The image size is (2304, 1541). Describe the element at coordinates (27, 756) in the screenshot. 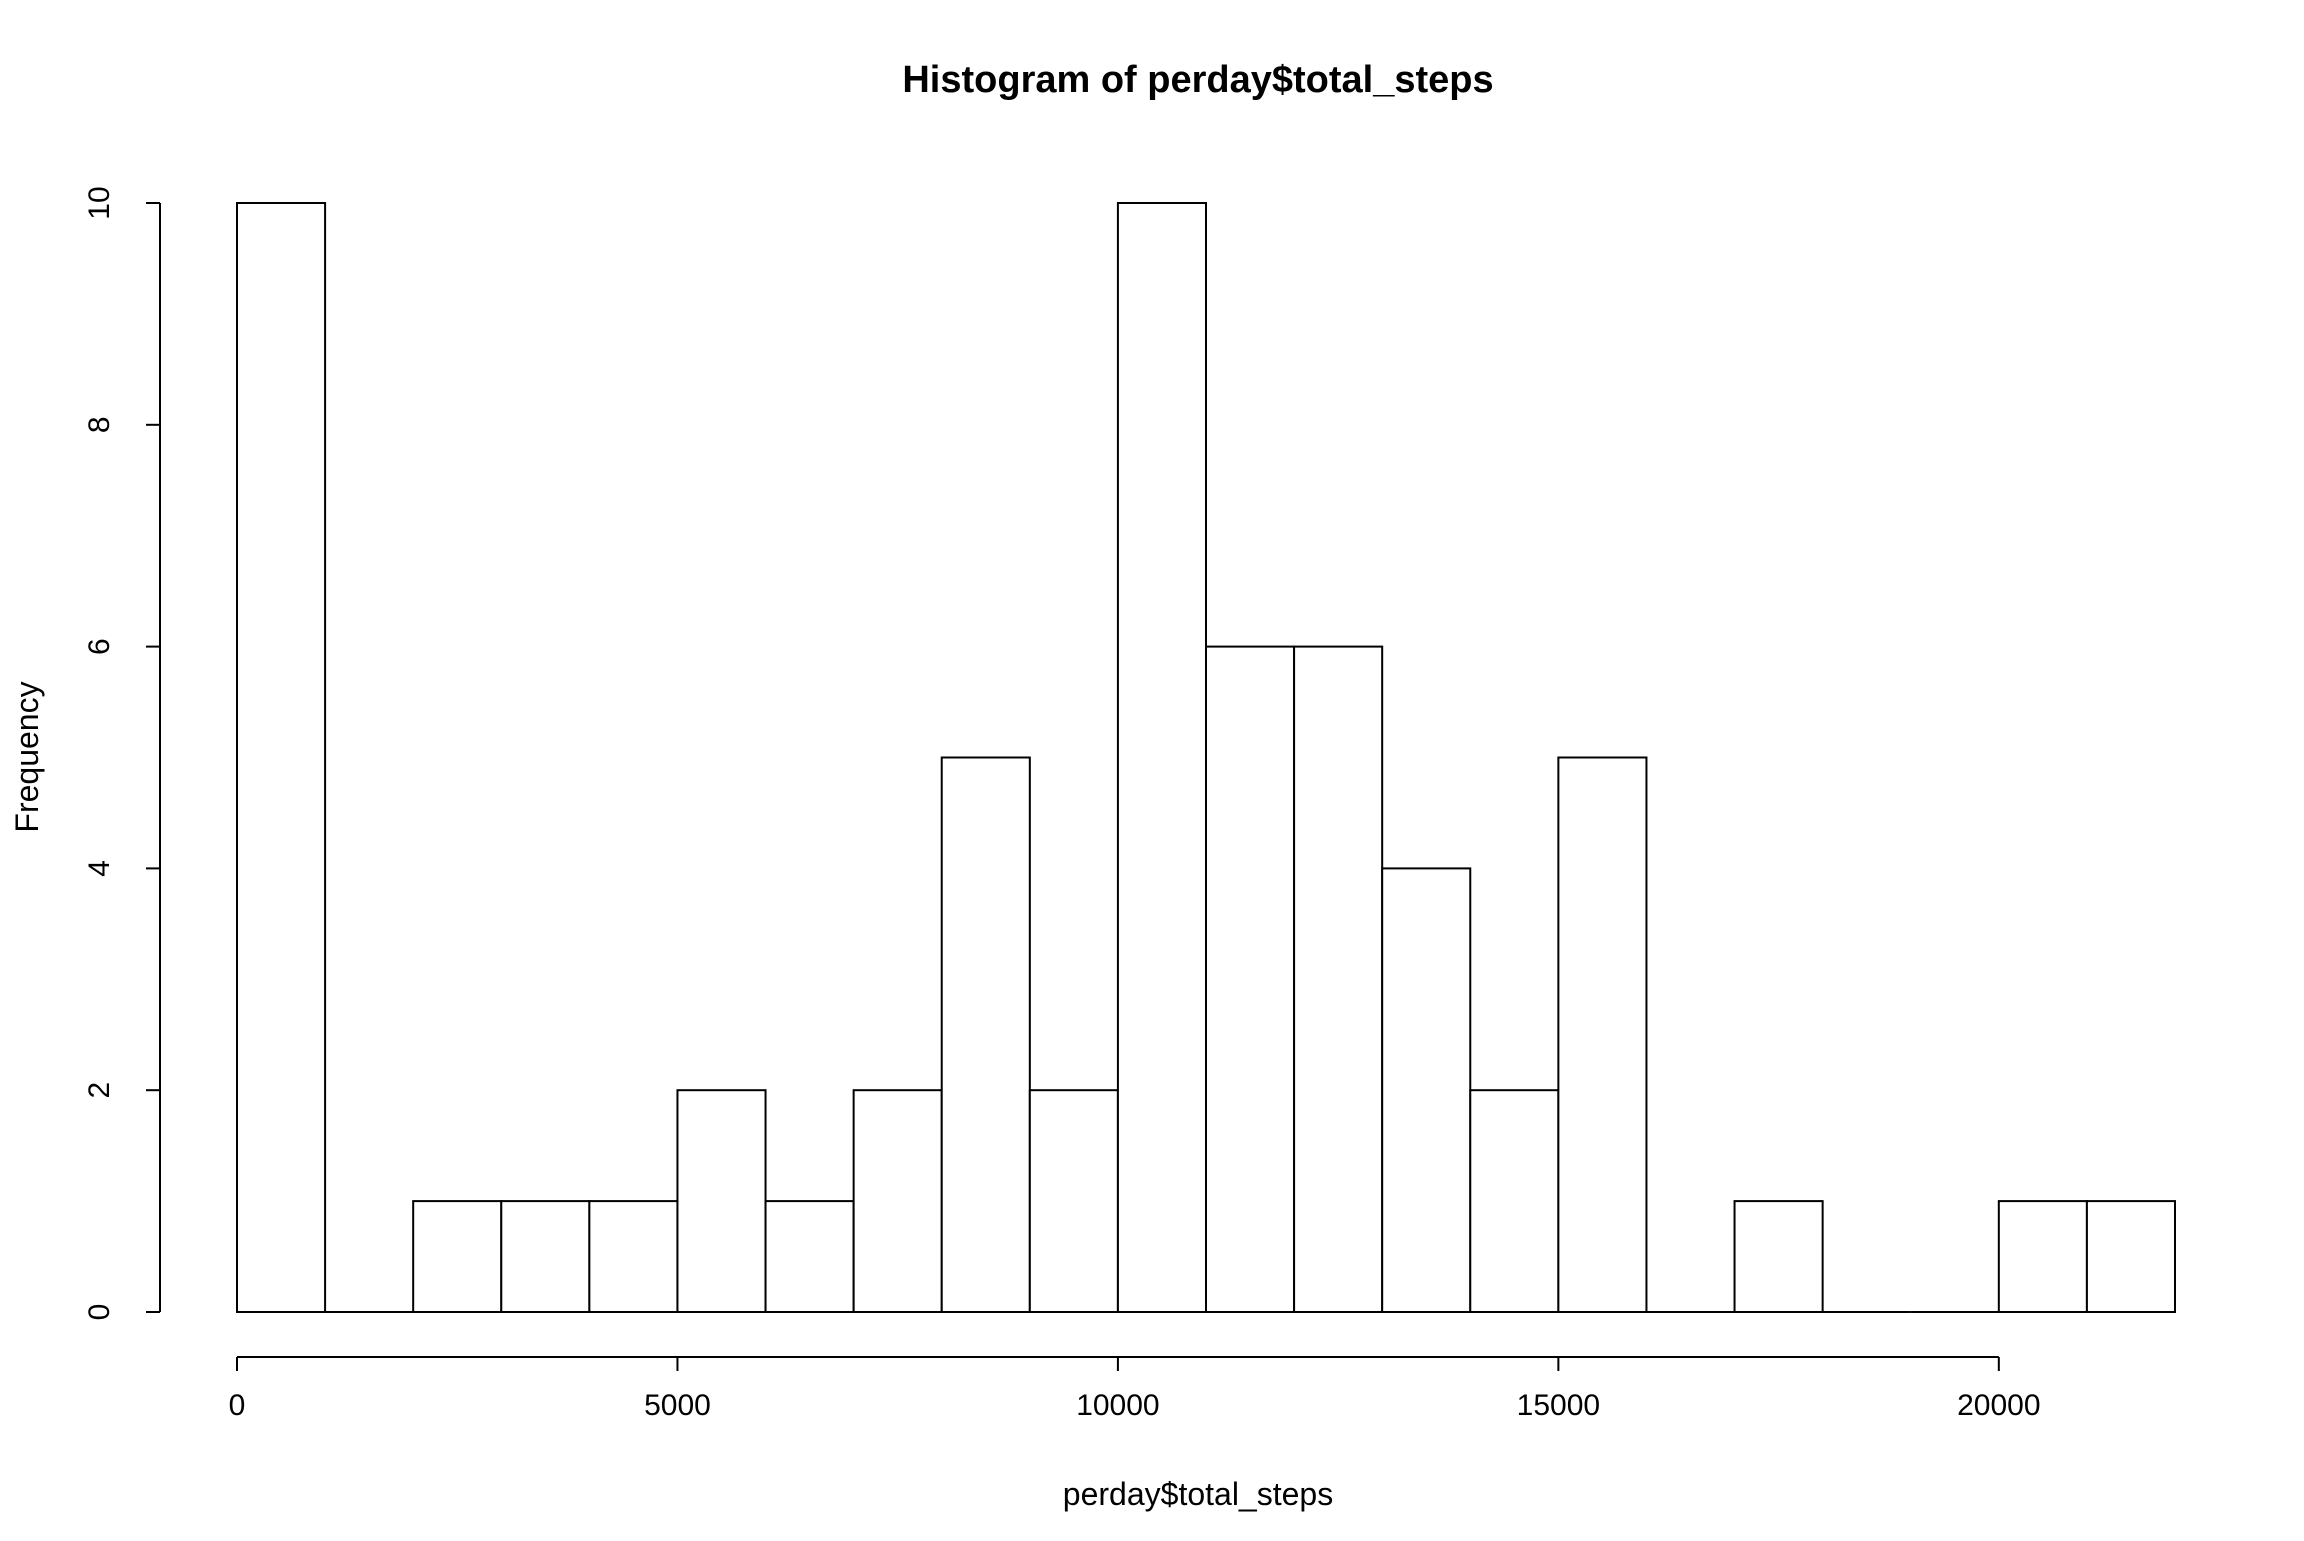

I see `y-axis-label: Frequency` at that location.